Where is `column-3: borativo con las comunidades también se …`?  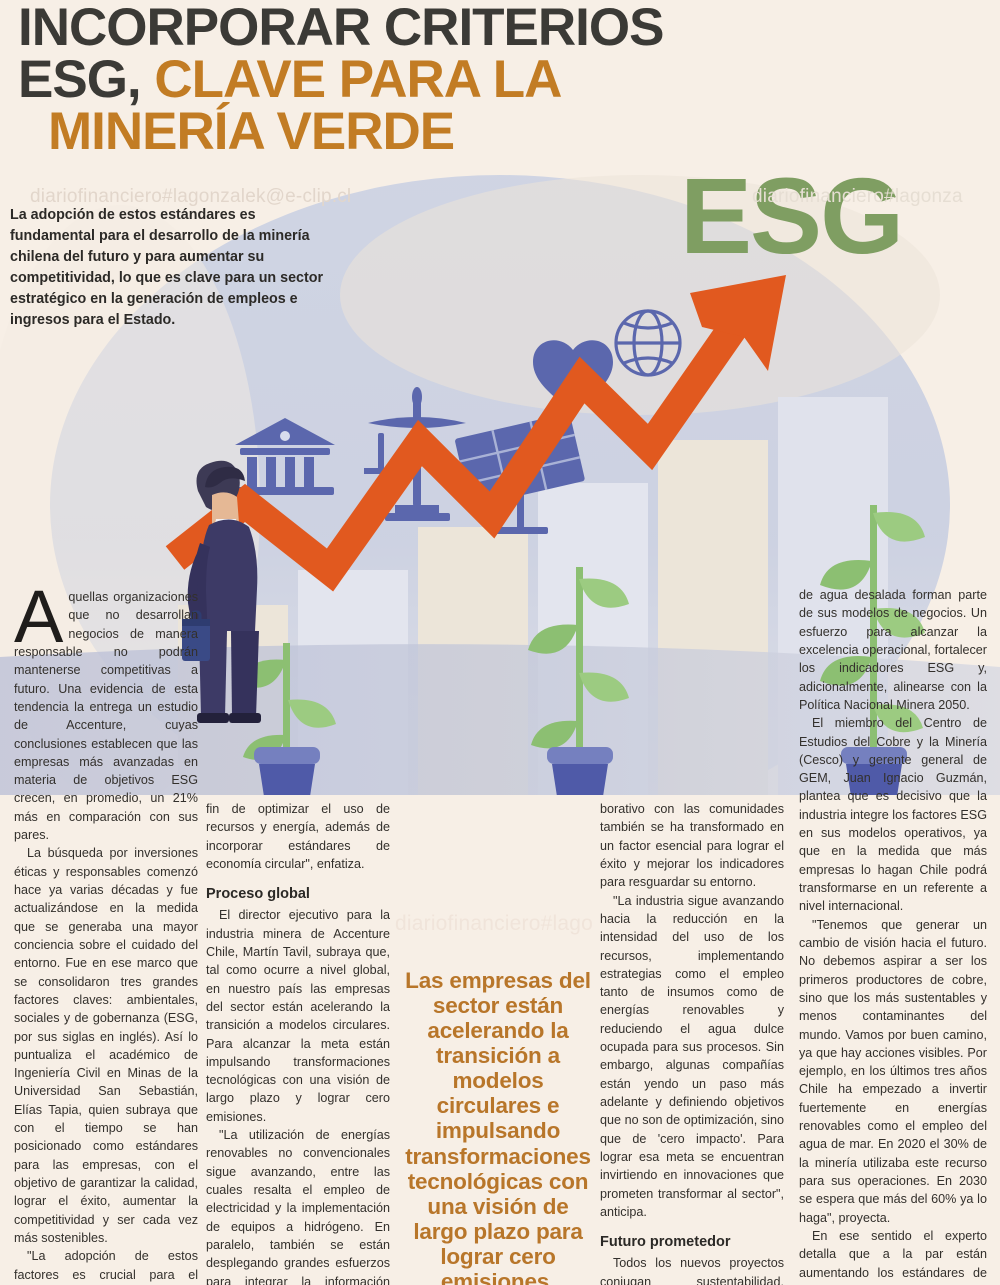 column-3: borativo con las comunidades también se … is located at coordinates (692, 1042).